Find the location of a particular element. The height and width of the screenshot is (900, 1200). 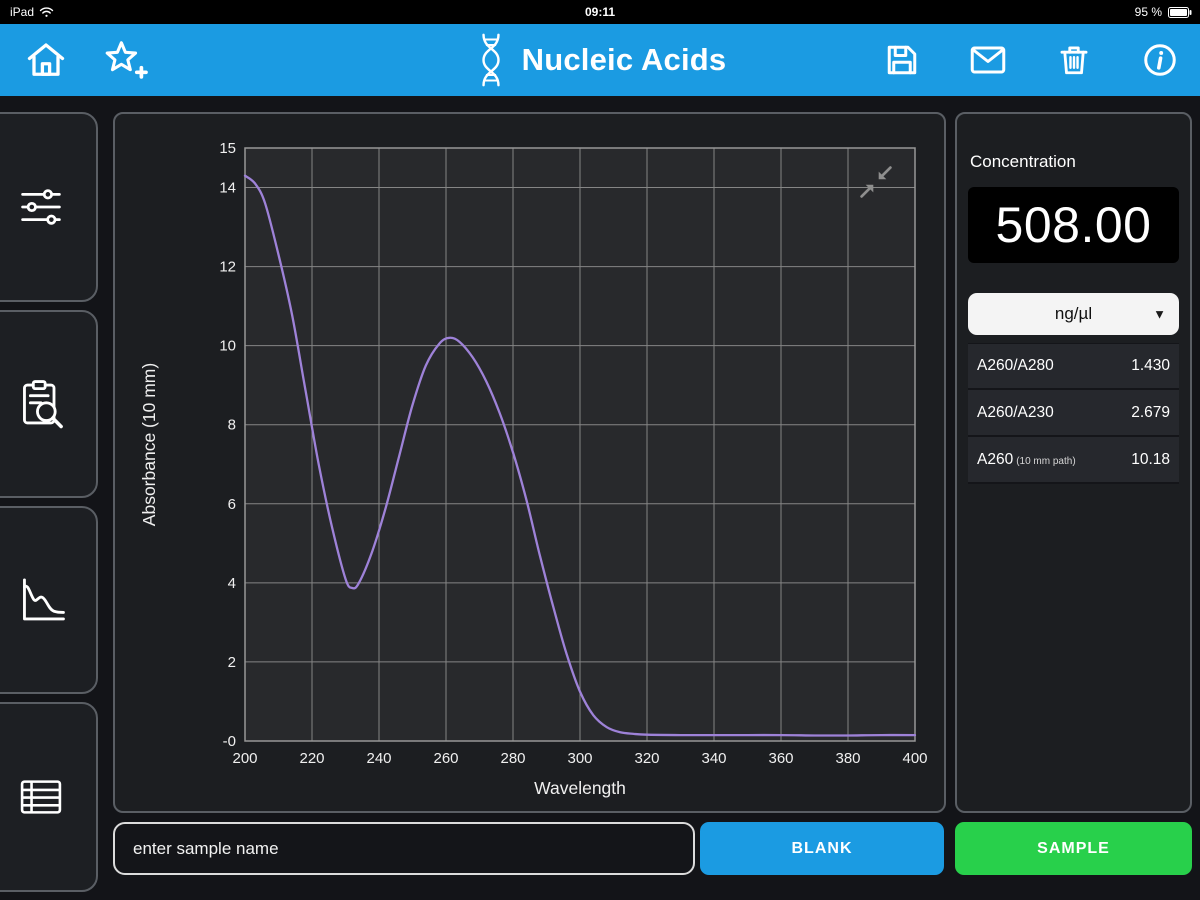

svg-text: 200 is located at coordinates (244, 758).